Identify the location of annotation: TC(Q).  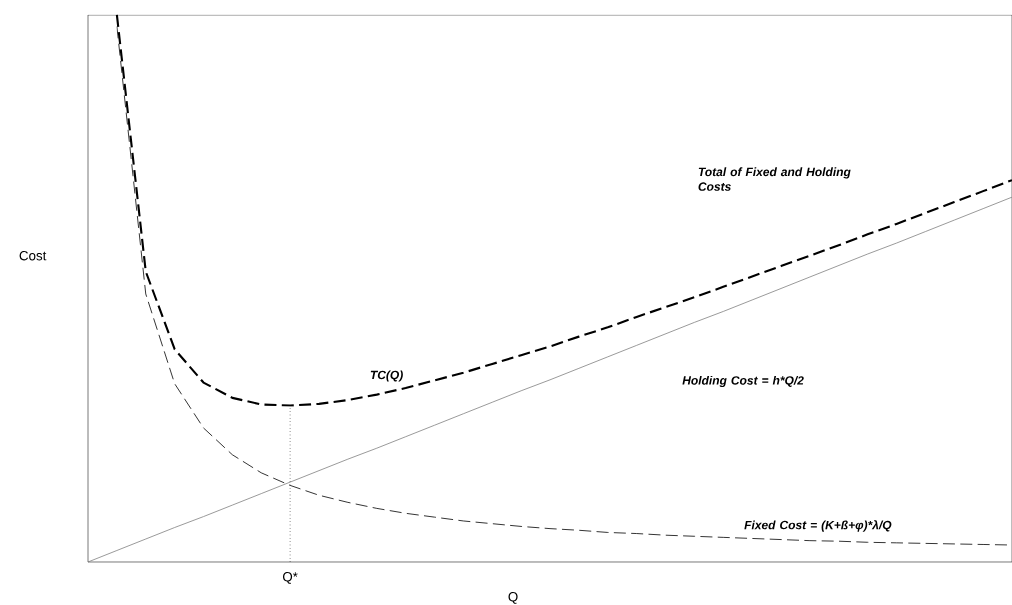
(386, 376).